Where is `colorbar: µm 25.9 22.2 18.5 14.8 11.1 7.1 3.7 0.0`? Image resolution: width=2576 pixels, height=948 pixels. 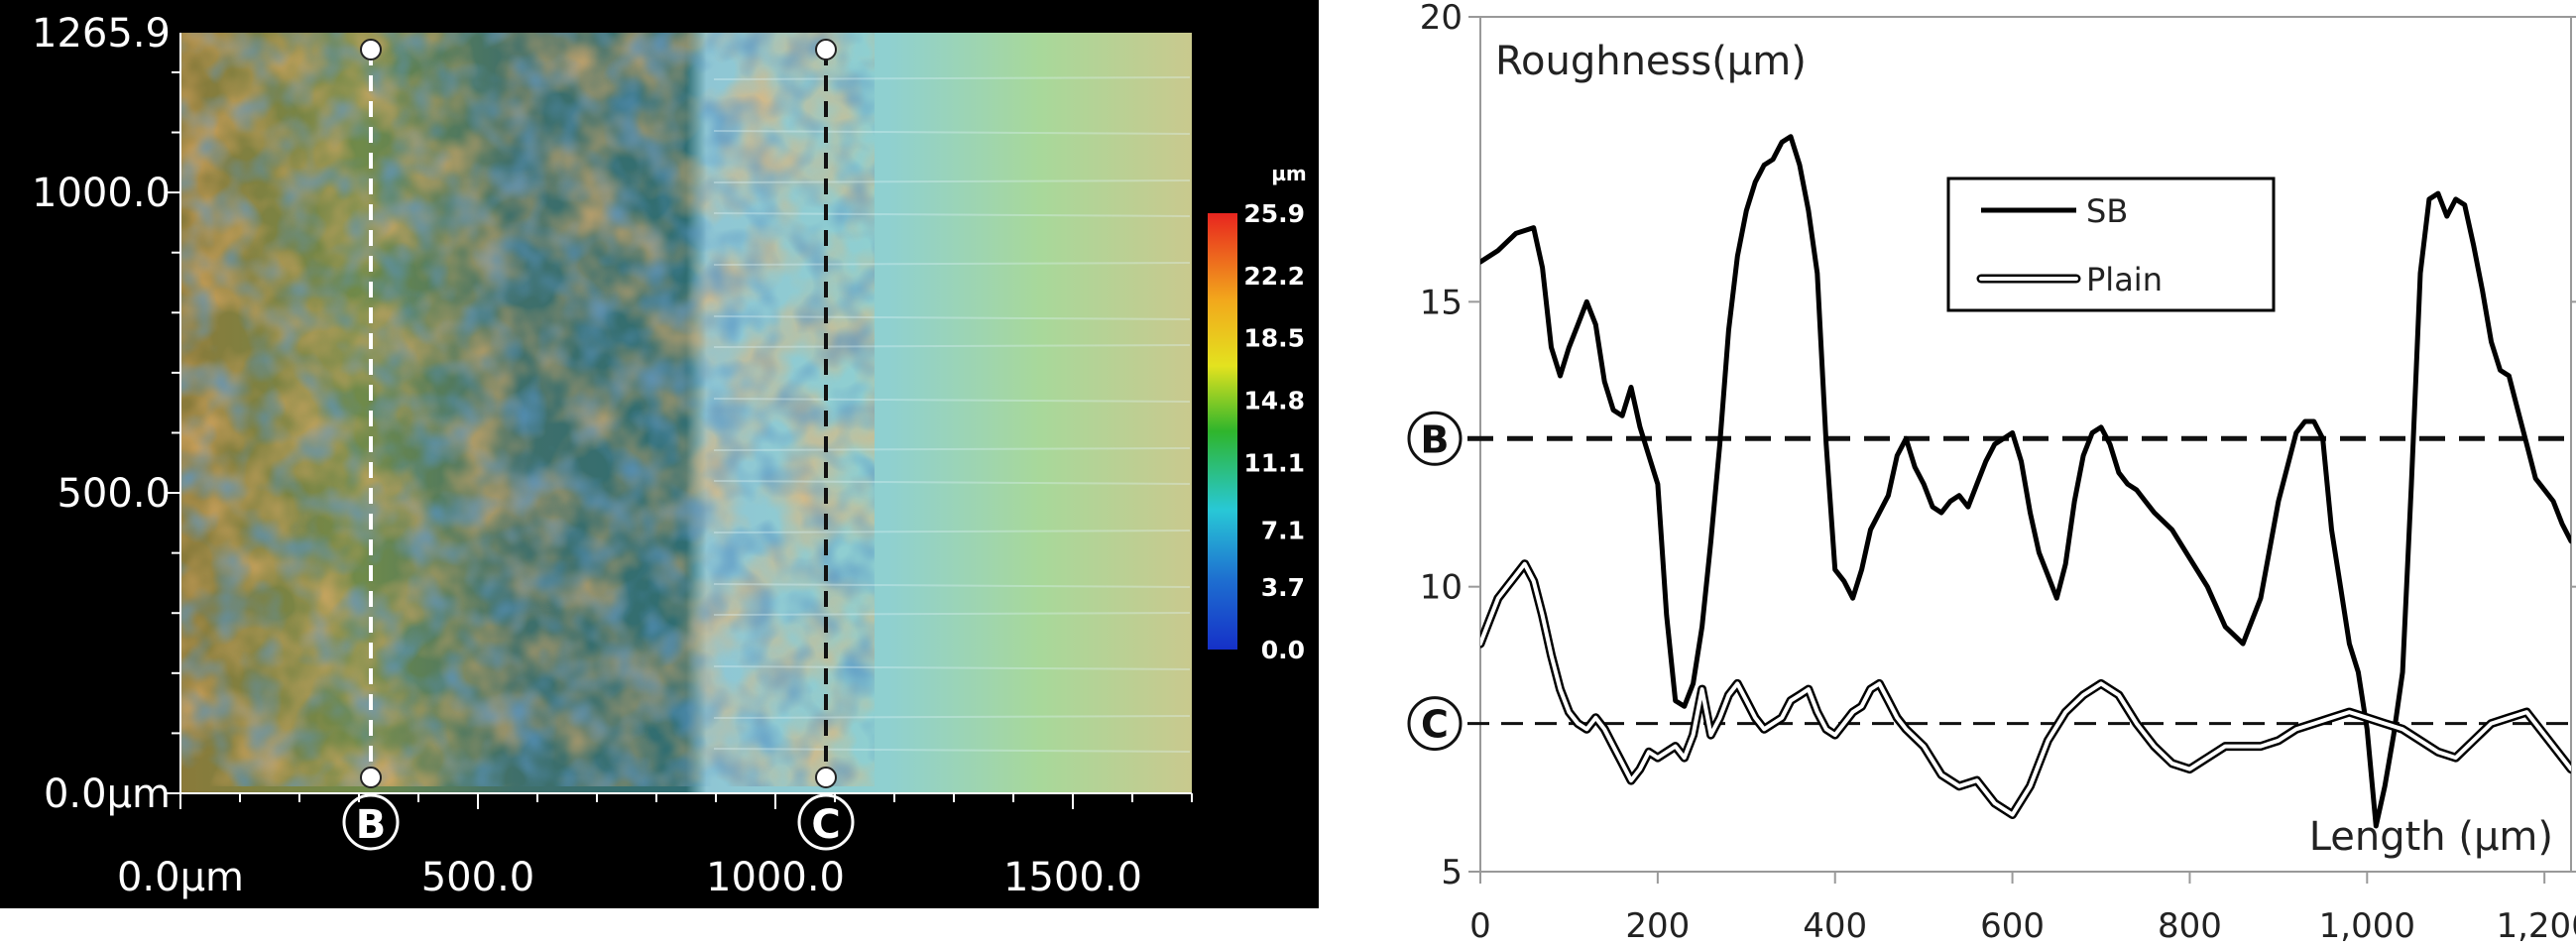 colorbar: µm 25.9 22.2 18.5 14.8 11.1 7.1 3.7 0.0 is located at coordinates (1257, 413).